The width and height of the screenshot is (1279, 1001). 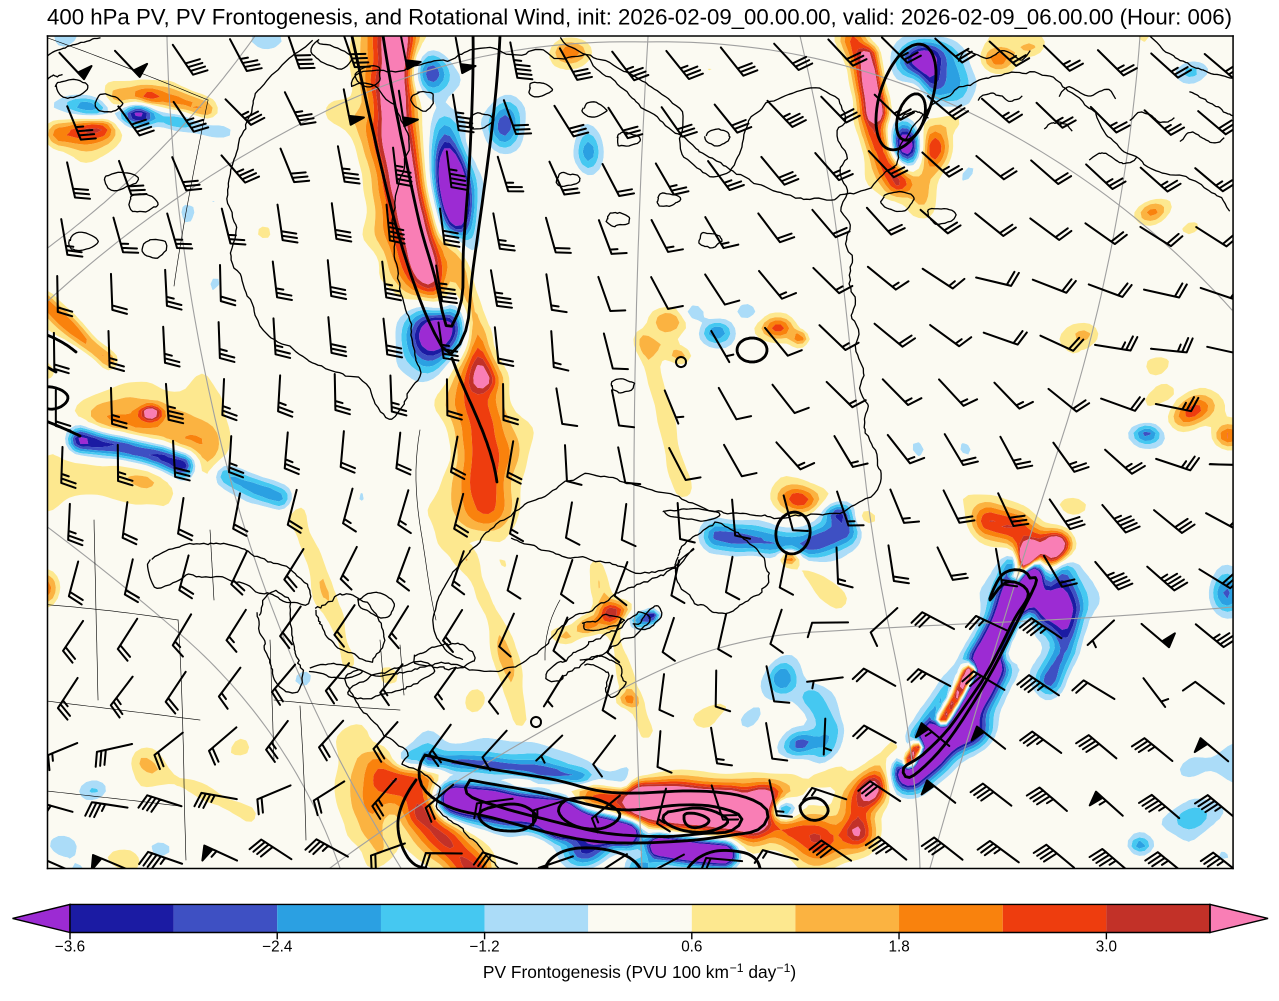 What do you see at coordinates (70, 946) in the screenshot?
I see `svg-text: −3.6` at bounding box center [70, 946].